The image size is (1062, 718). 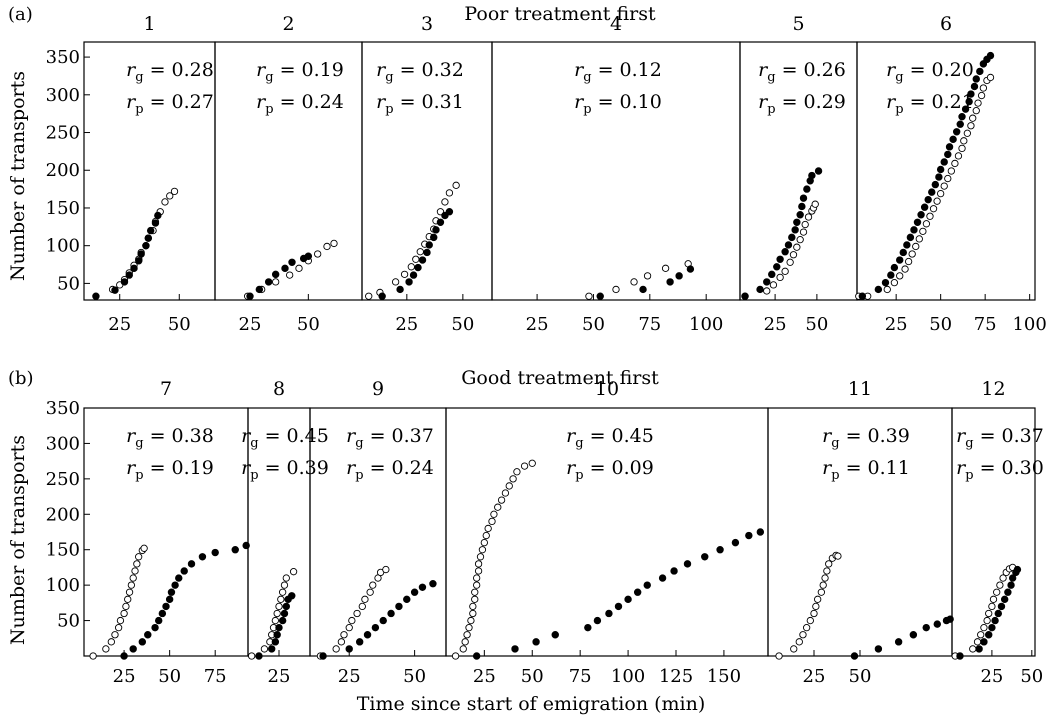 What do you see at coordinates (68, 621) in the screenshot?
I see `y-tick-label: 50` at bounding box center [68, 621].